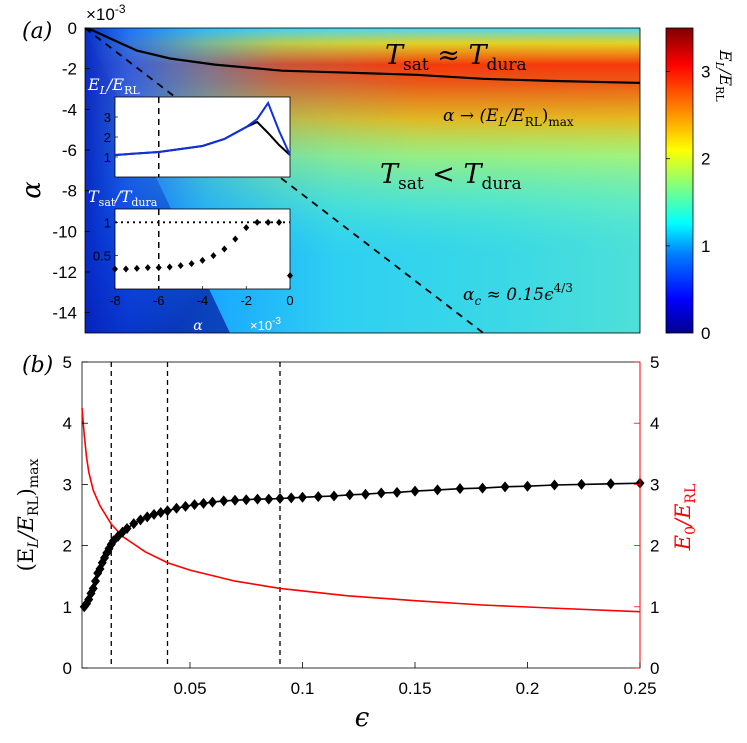 The height and width of the screenshot is (743, 747). Describe the element at coordinates (69, 69) in the screenshot. I see `a-y-tick-label: -2` at that location.